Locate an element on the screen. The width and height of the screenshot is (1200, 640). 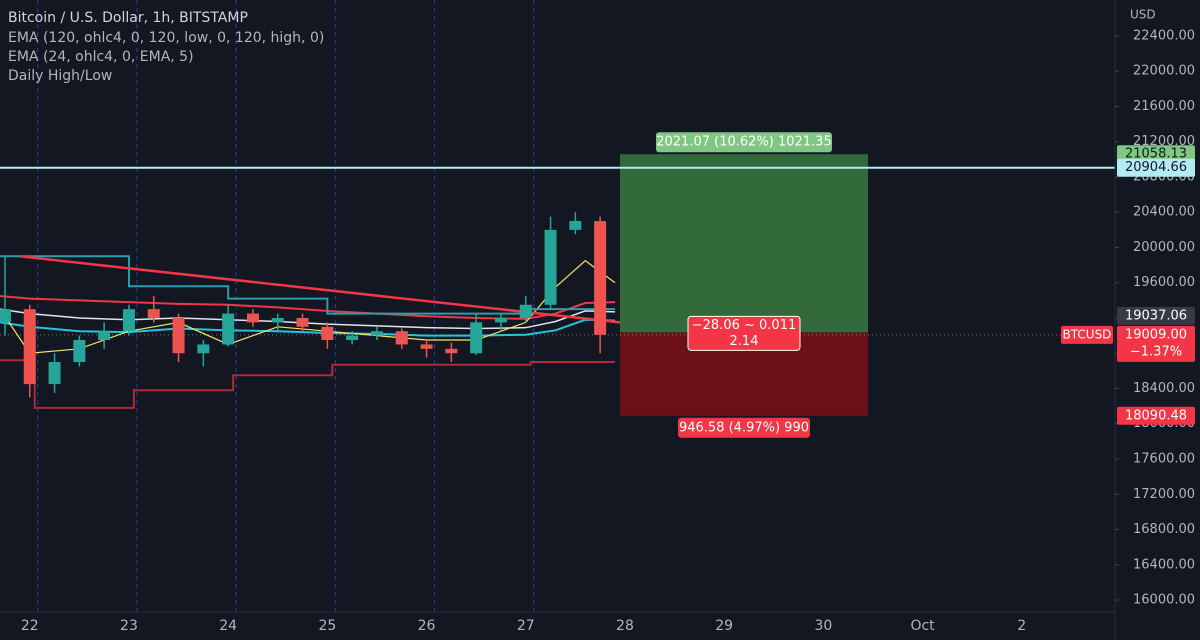
indicator-line is located at coordinates (308, 384).